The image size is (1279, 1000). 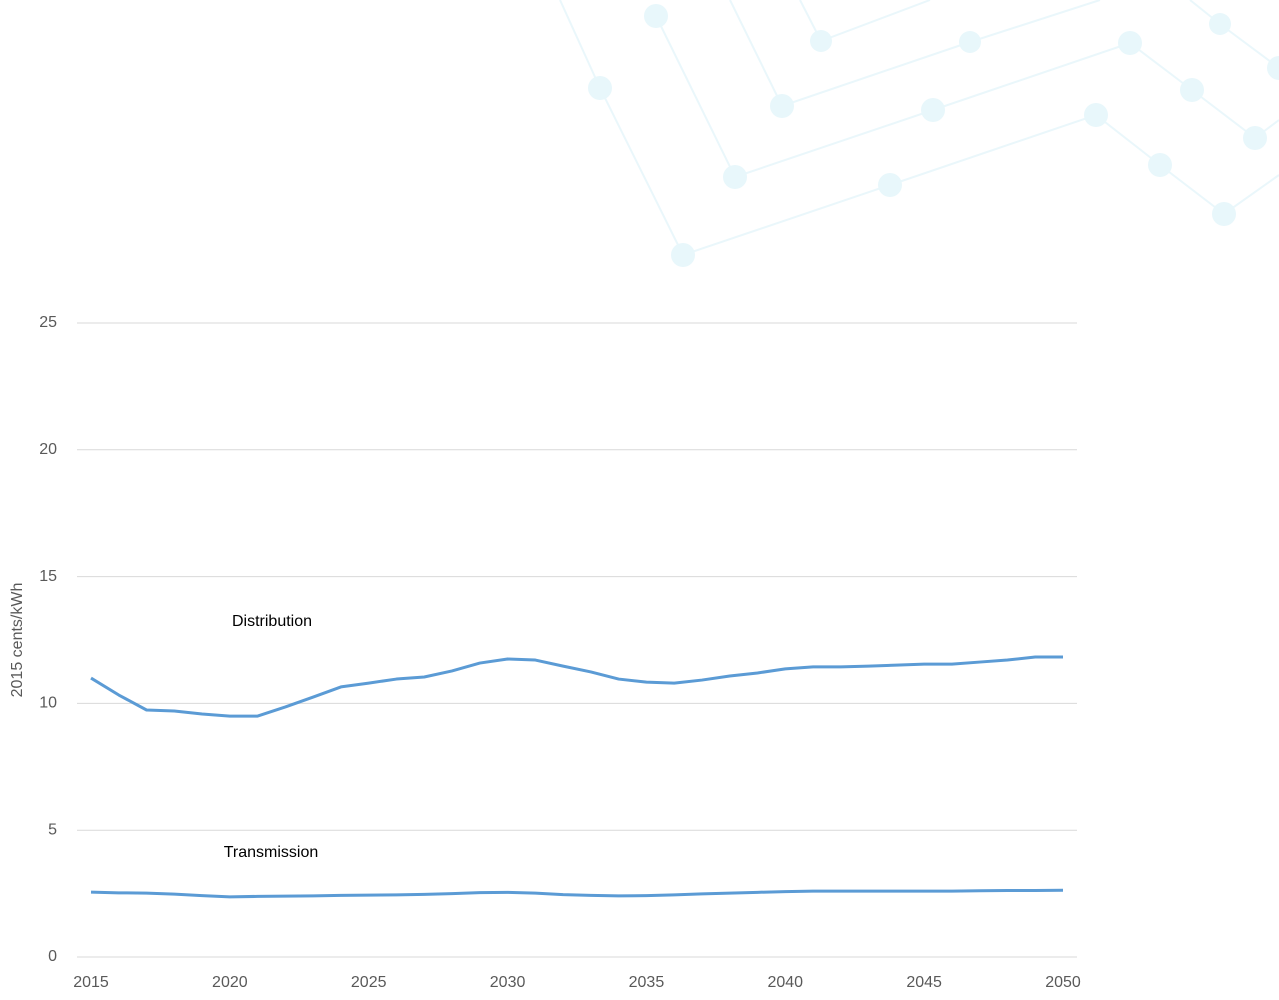 I want to click on series-label: Distribution, so click(x=272, y=621).